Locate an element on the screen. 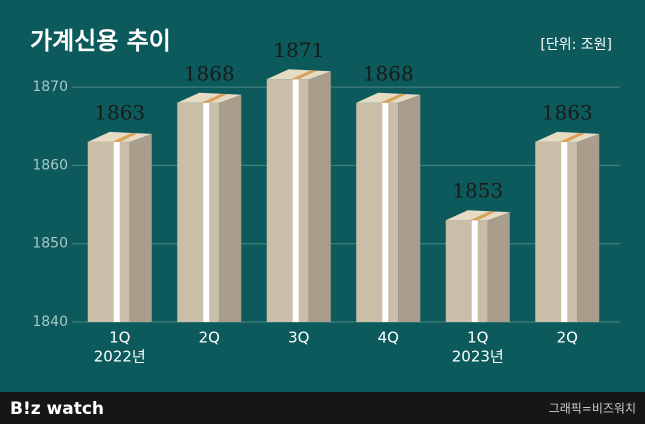  unit-label: [단위: 조원] is located at coordinates (576, 45).